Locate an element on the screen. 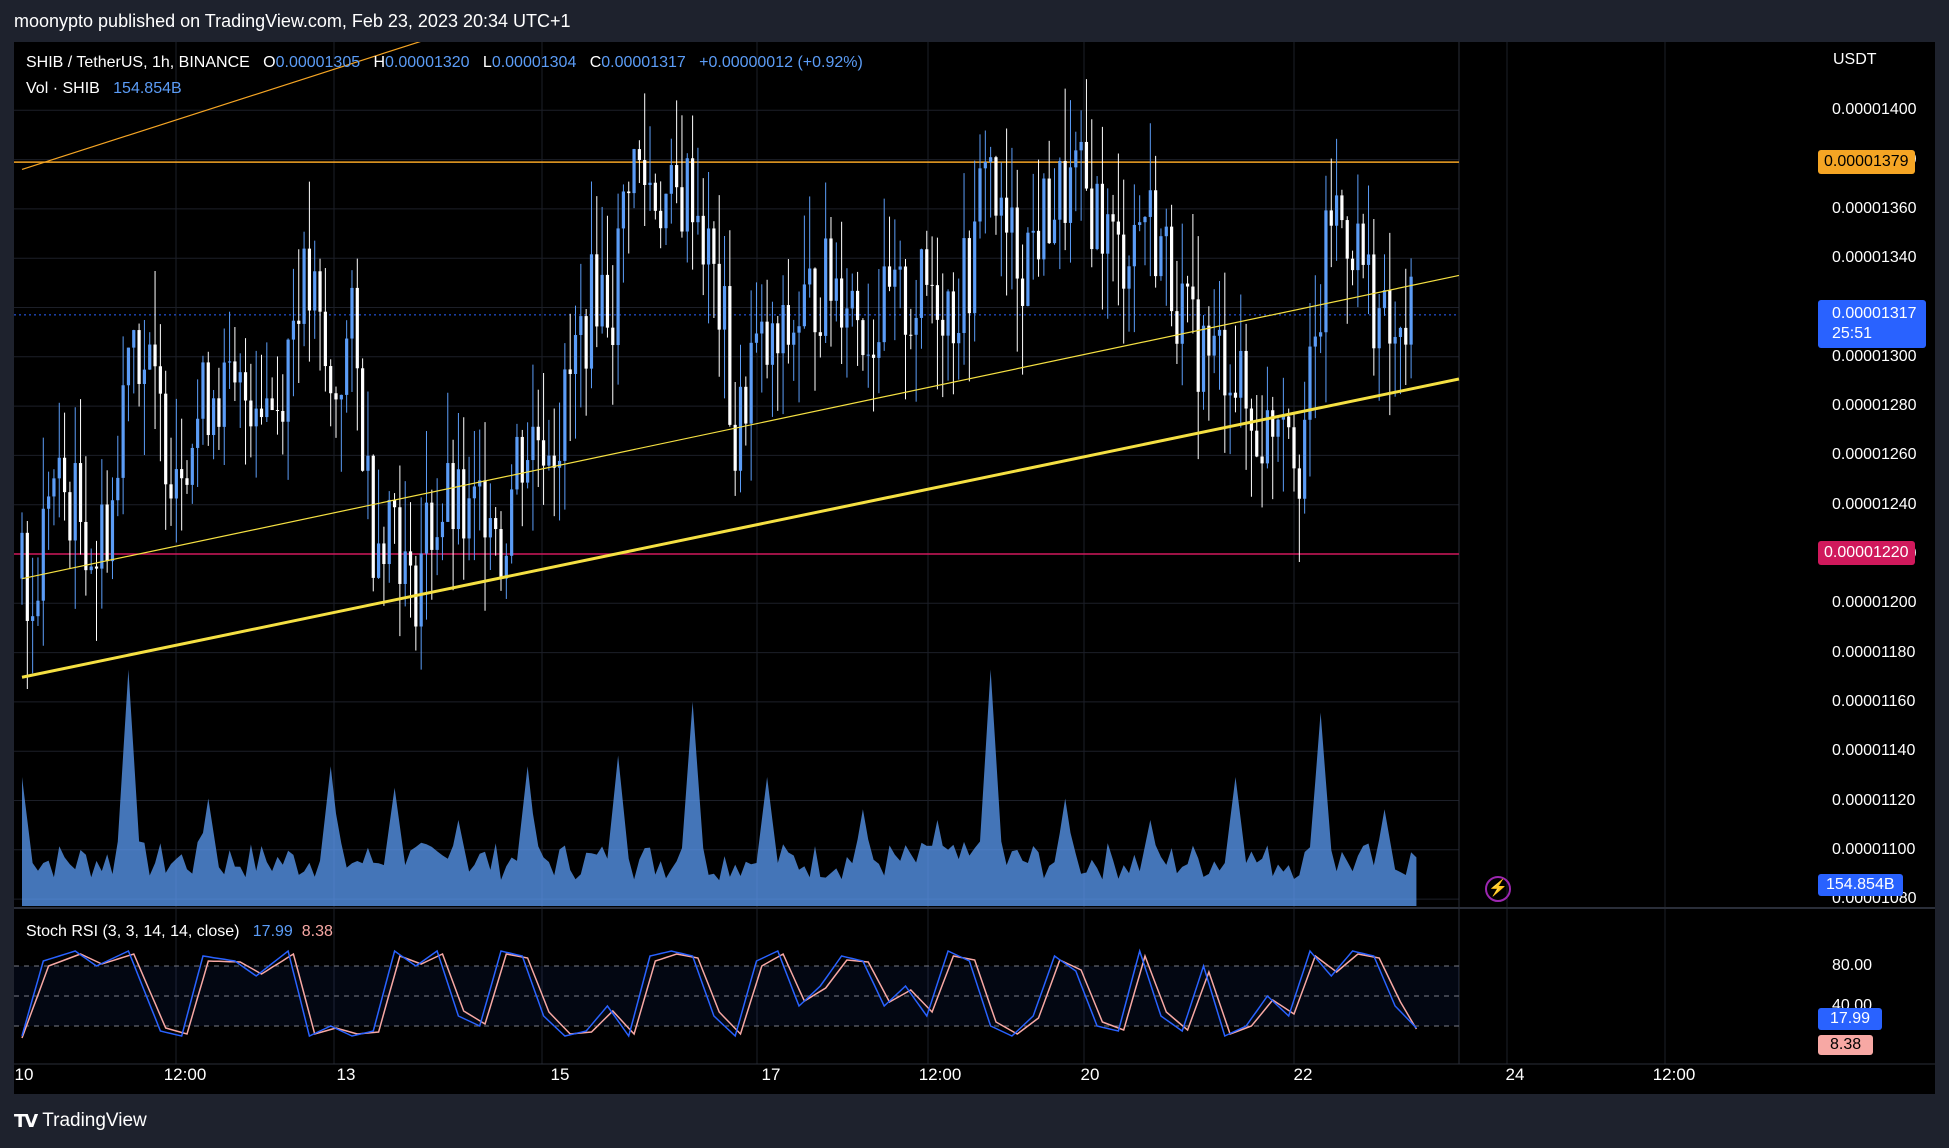 This screenshot has width=1949, height=1148. lightning-icon: ⚡ is located at coordinates (1498, 889).